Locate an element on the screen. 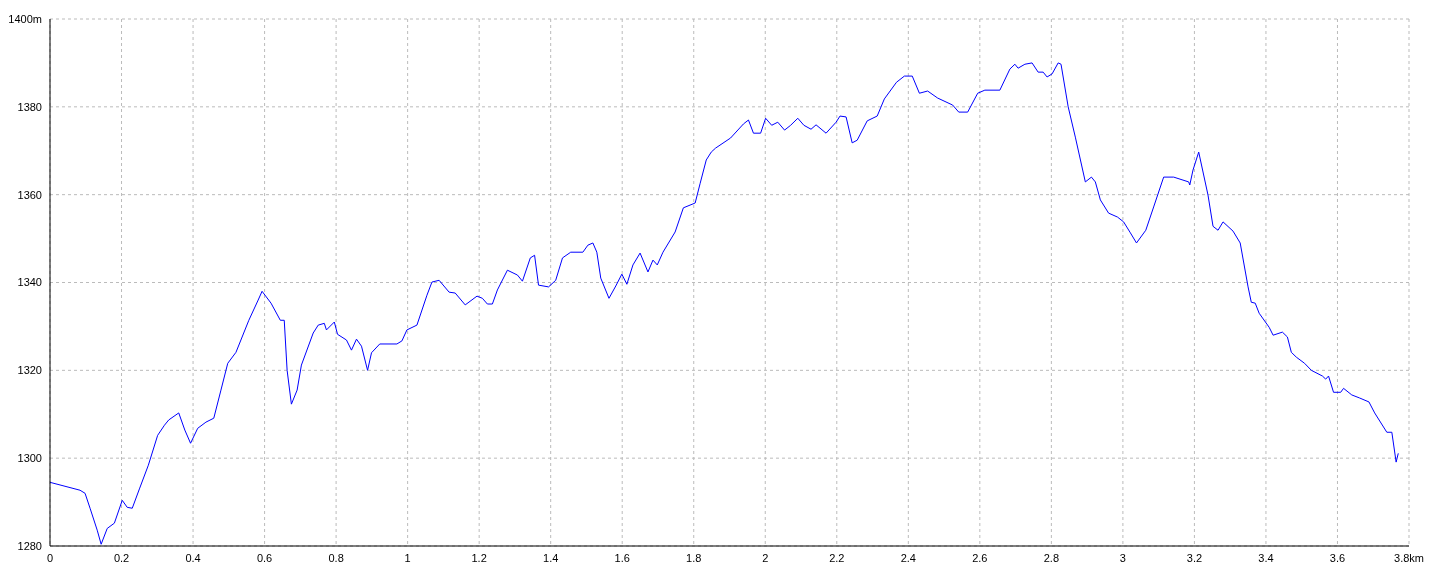 The width and height of the screenshot is (1440, 576). x-tick-label: 3.2 is located at coordinates (1194, 557).